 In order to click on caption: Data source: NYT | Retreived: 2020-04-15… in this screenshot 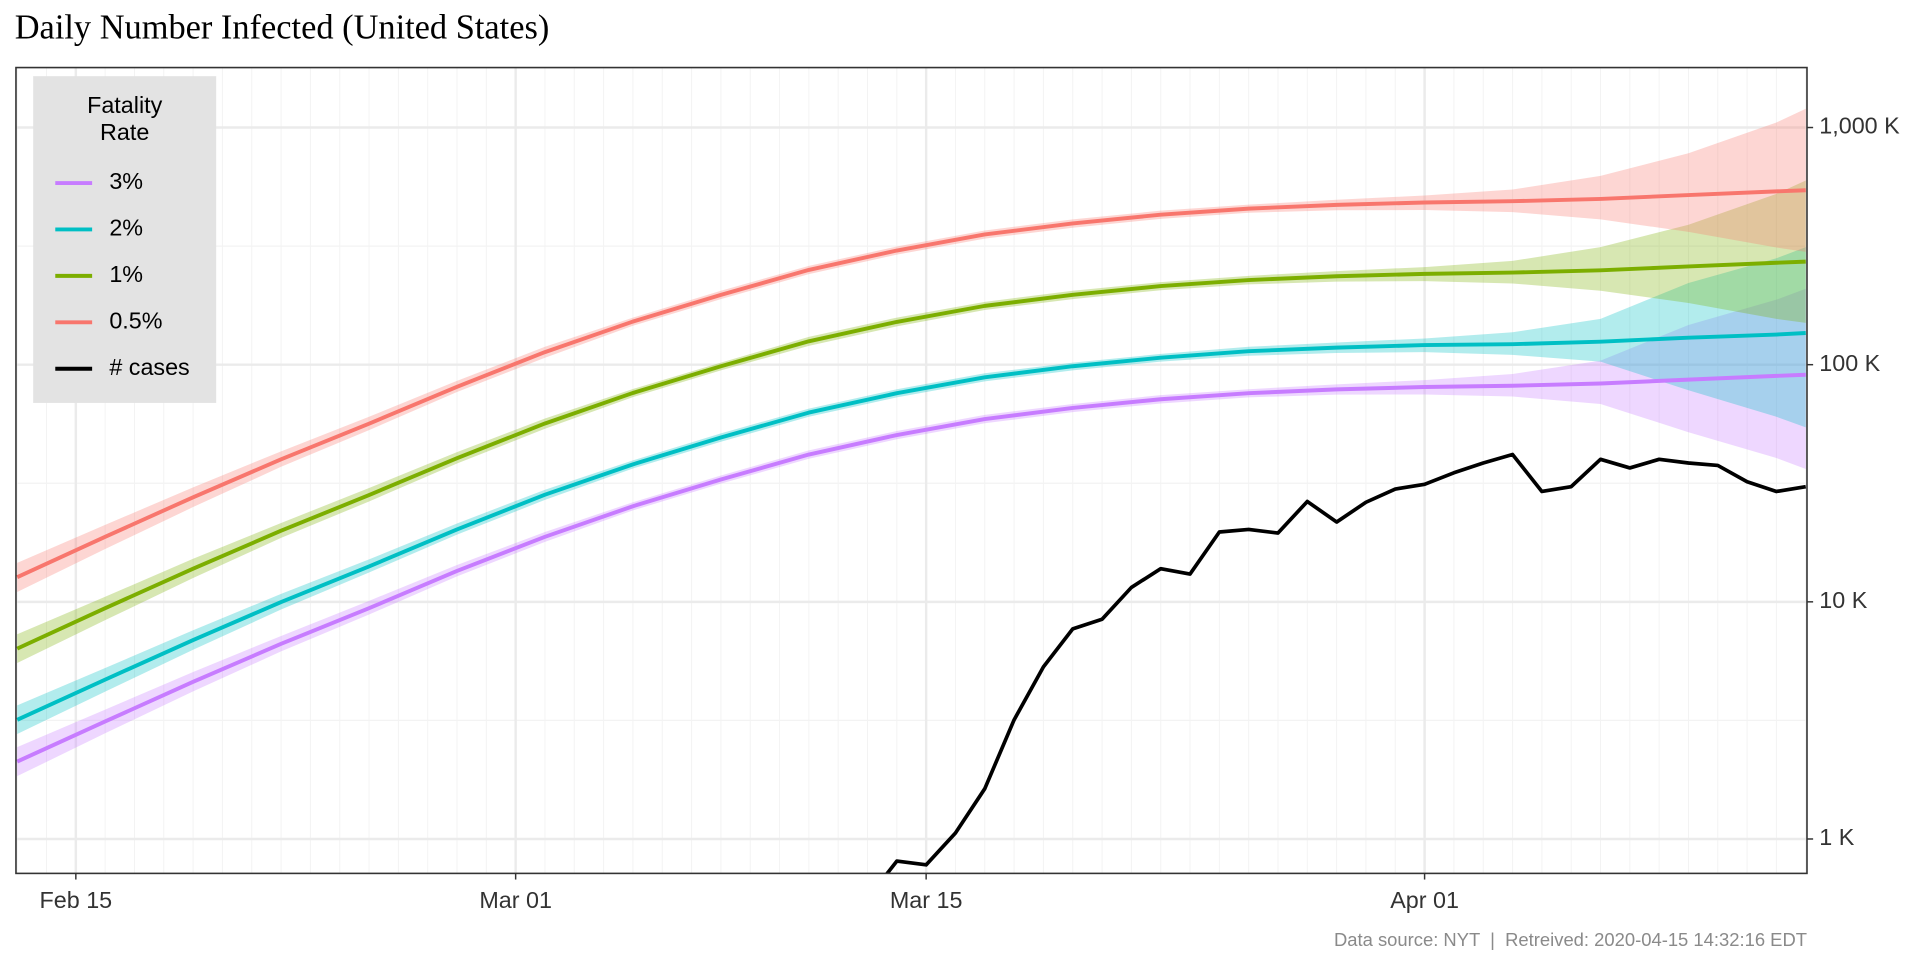, I will do `click(1570, 939)`.